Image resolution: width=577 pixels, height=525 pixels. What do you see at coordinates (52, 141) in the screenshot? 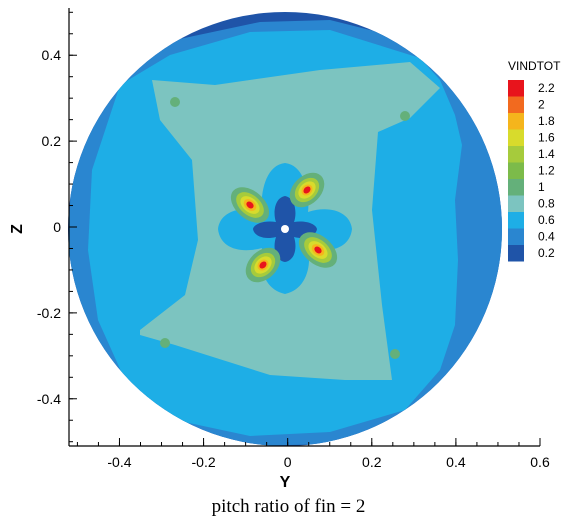
I see `y-tick-label: 0.2` at bounding box center [52, 141].